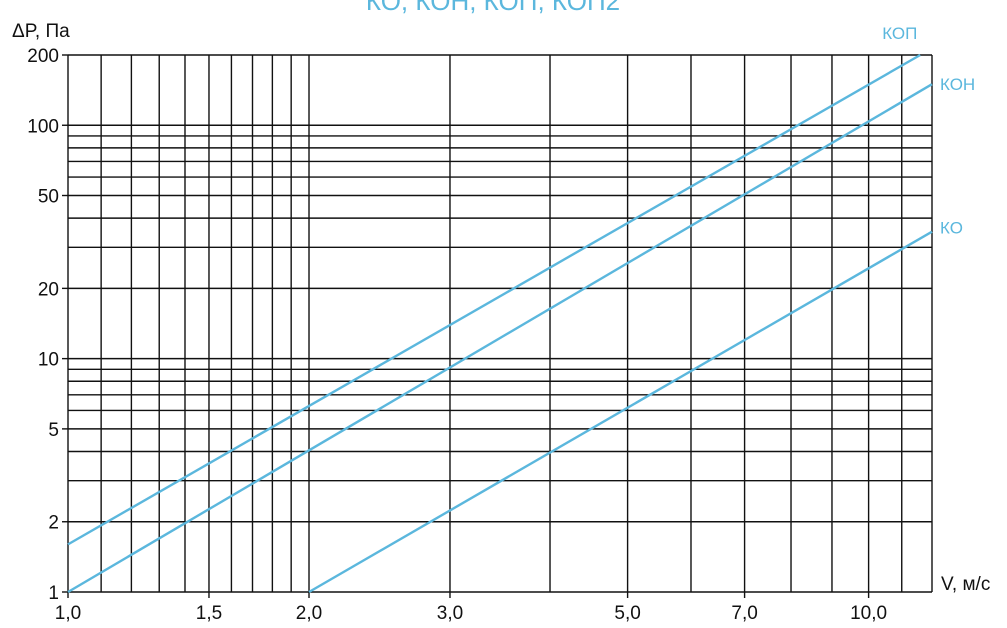  What do you see at coordinates (209, 613) in the screenshot?
I see `x-tick-label: 1,5` at bounding box center [209, 613].